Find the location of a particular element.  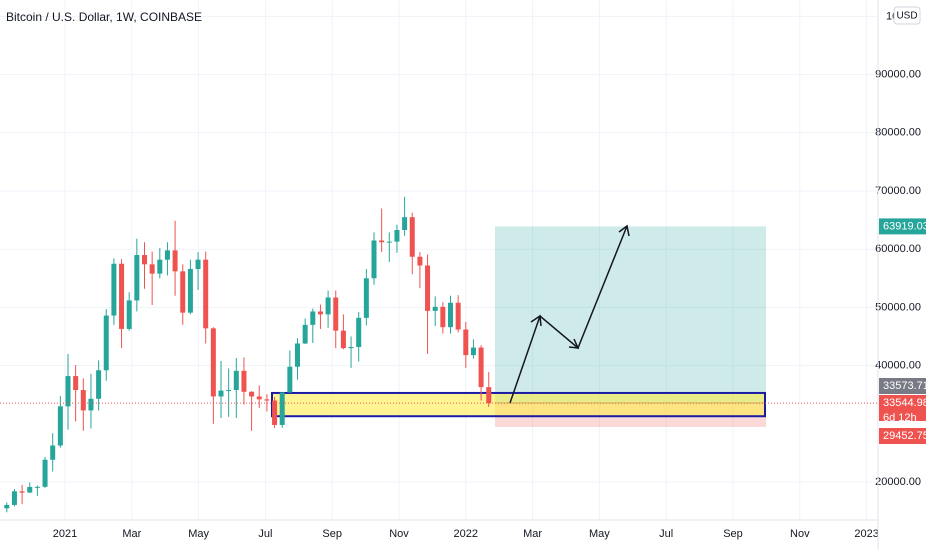

entry-tag: 33573.71 is located at coordinates (906, 386).